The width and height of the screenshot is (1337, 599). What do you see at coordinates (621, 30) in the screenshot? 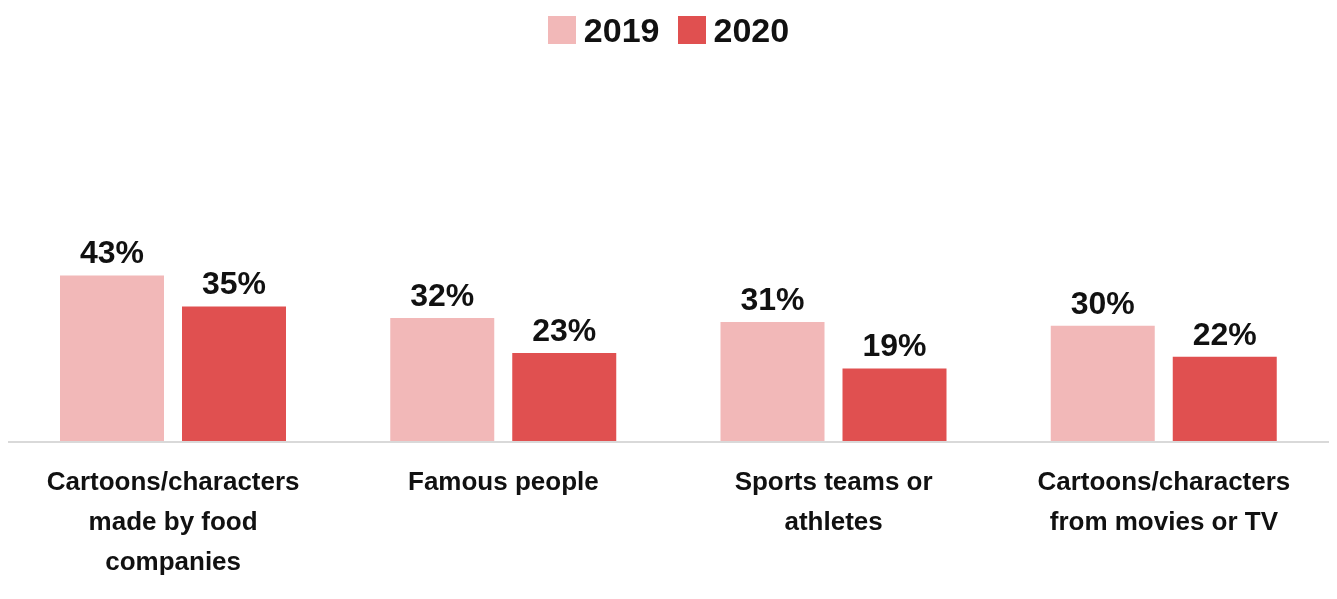
I see `legend-label: 2019` at bounding box center [621, 30].